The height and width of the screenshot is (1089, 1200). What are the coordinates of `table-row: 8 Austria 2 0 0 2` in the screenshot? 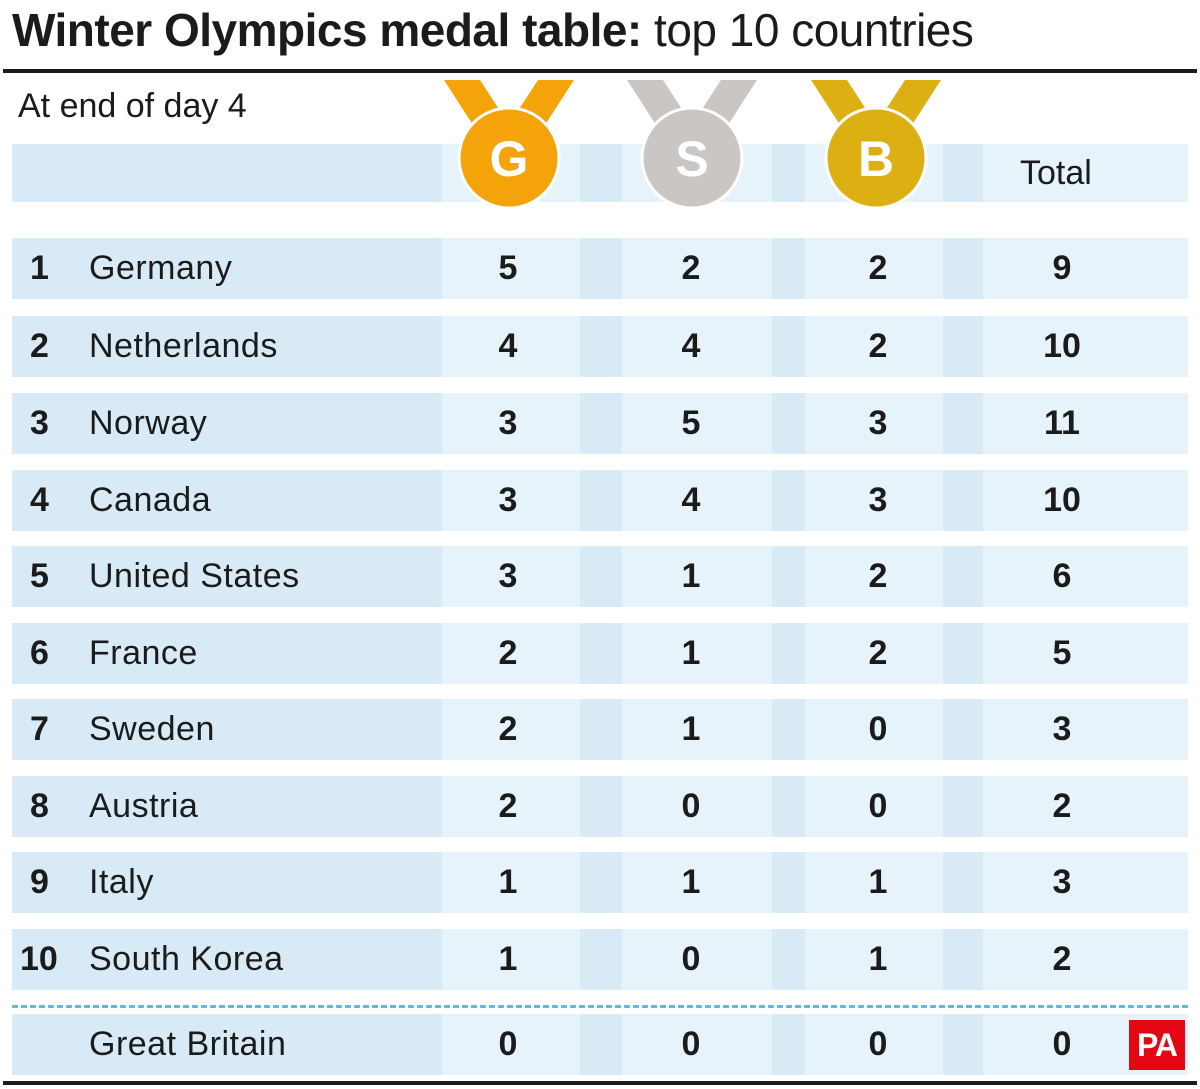 It's located at (600, 806).